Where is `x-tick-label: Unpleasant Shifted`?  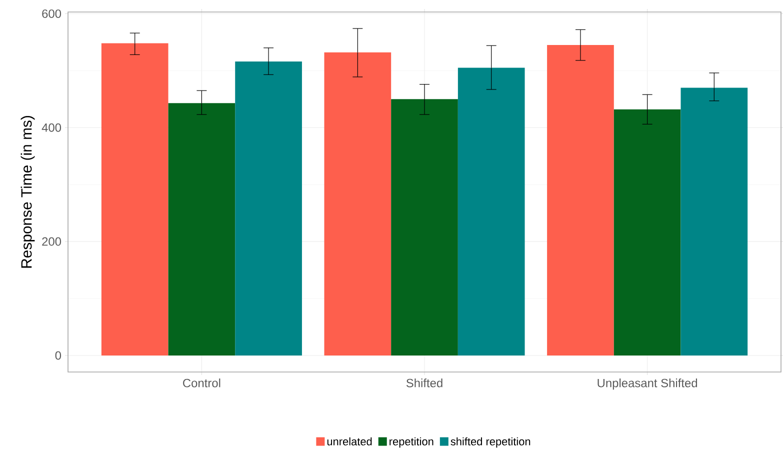 x-tick-label: Unpleasant Shifted is located at coordinates (648, 384).